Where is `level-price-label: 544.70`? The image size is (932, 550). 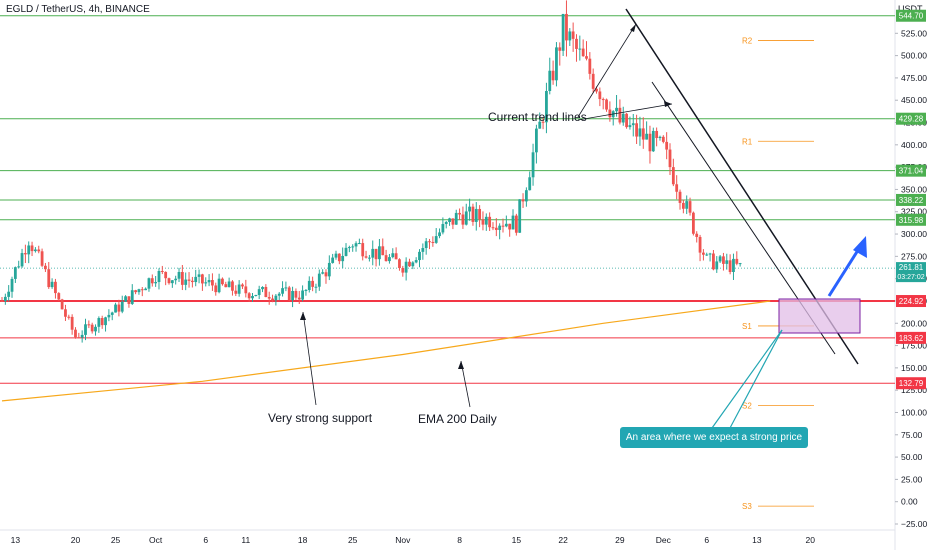
level-price-label: 544.70 is located at coordinates (911, 16).